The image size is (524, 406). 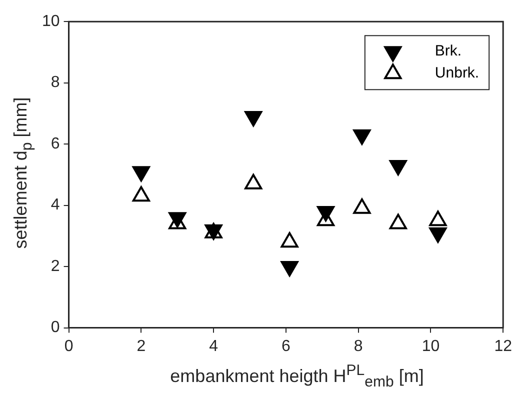 What do you see at coordinates (285, 346) in the screenshot?
I see `x-tick-label: 6` at bounding box center [285, 346].